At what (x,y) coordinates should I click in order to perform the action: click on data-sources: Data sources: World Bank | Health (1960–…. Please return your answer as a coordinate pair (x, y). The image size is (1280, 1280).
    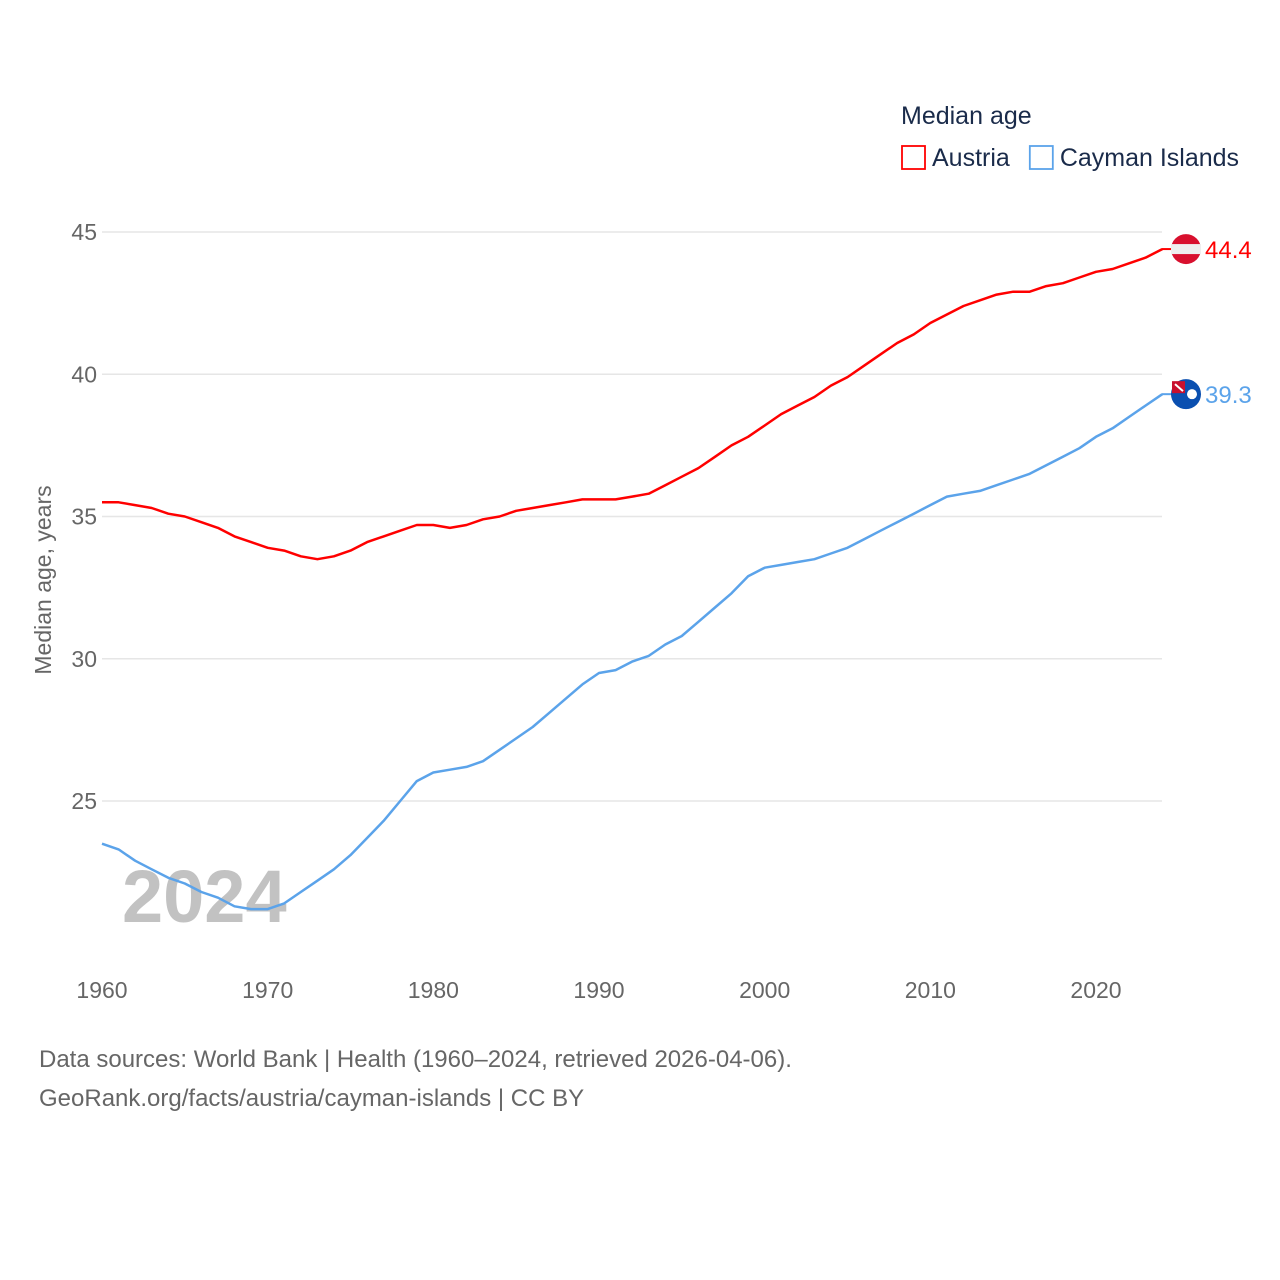
    Looking at the image, I should click on (415, 1059).